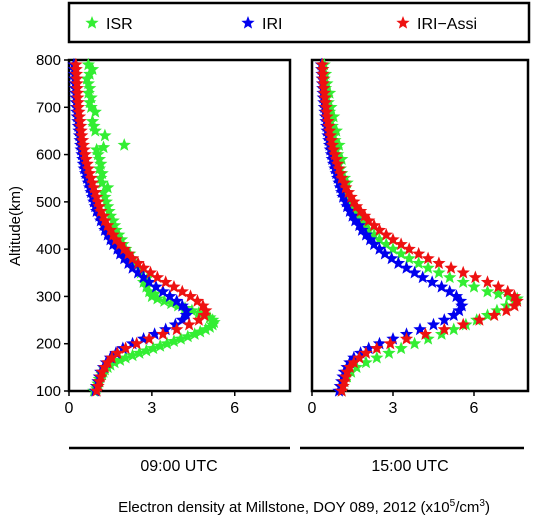 The image size is (550, 524). Describe the element at coordinates (234, 408) in the screenshot. I see `x-tick-label: 6` at that location.